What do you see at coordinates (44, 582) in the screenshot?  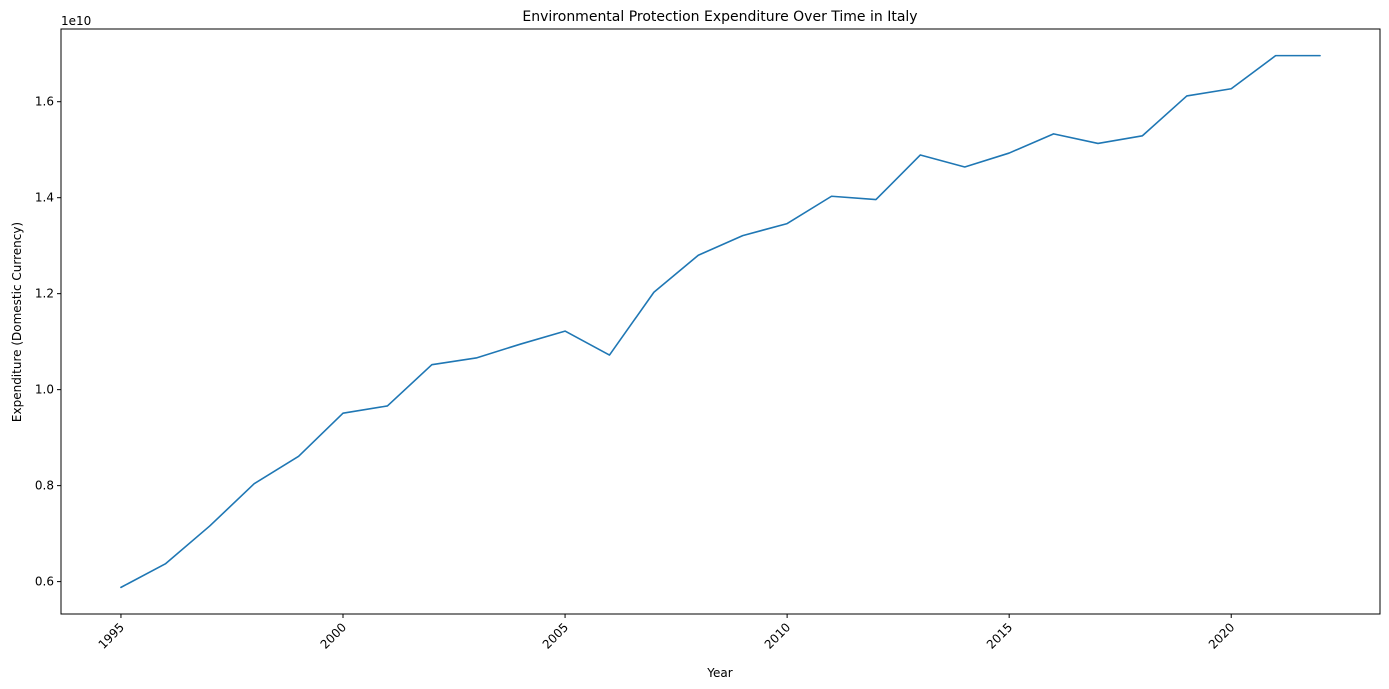 I see `y-tick-label: 0.6` at bounding box center [44, 582].